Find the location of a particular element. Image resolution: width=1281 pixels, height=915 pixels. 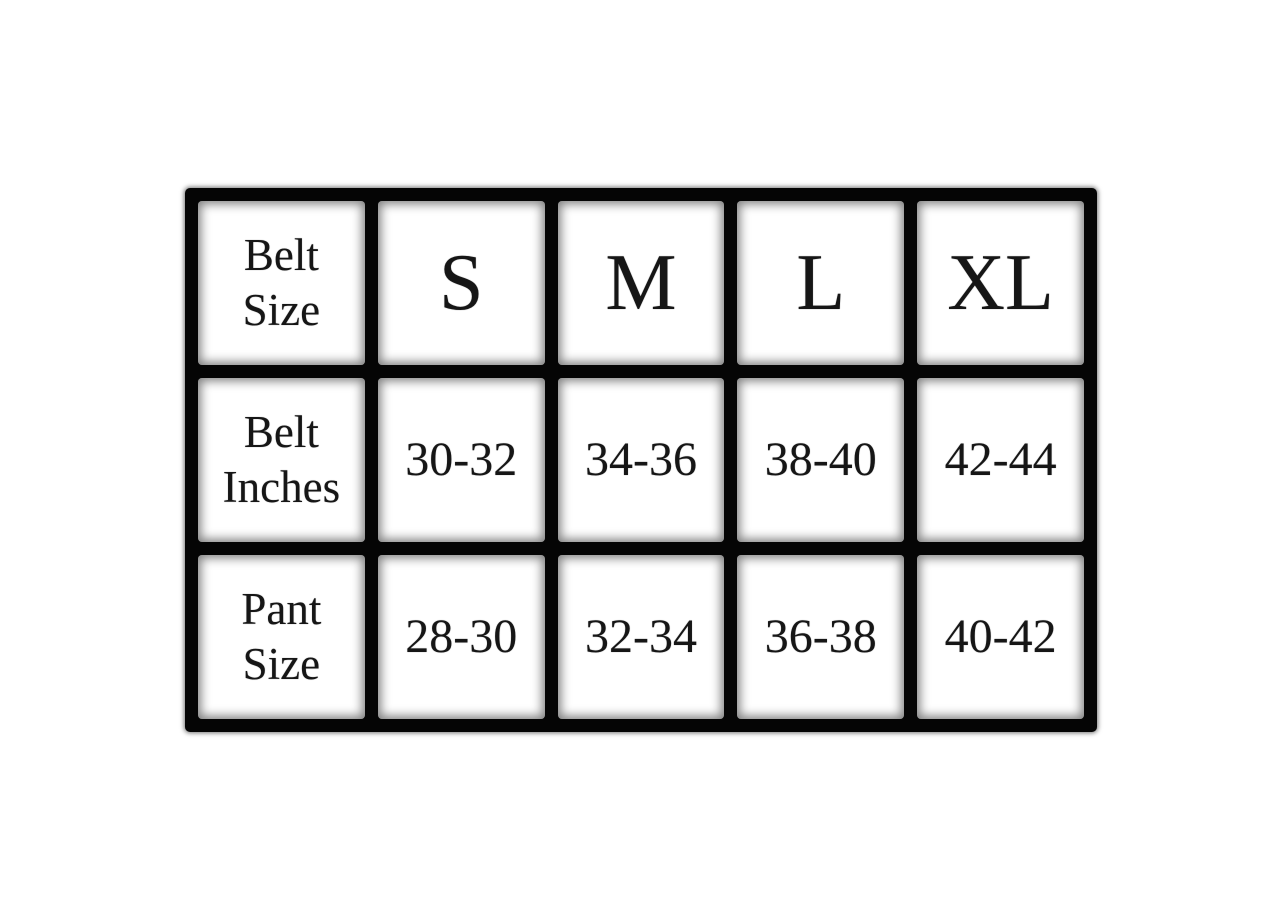

belt-inches-value-m: 34-36 is located at coordinates (641, 460).